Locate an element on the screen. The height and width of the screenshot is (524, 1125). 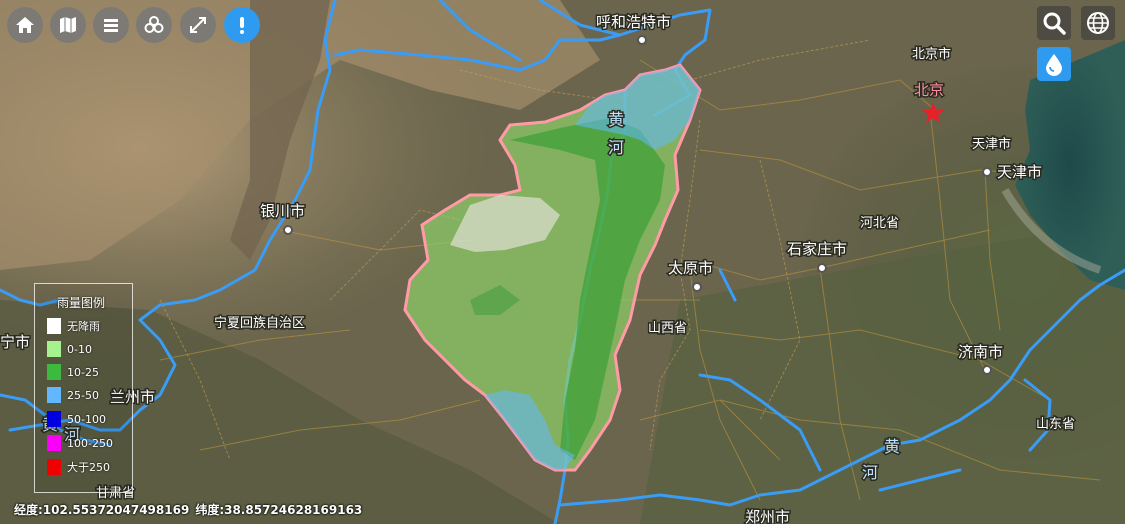
cluster-icon is located at coordinates (154, 24).